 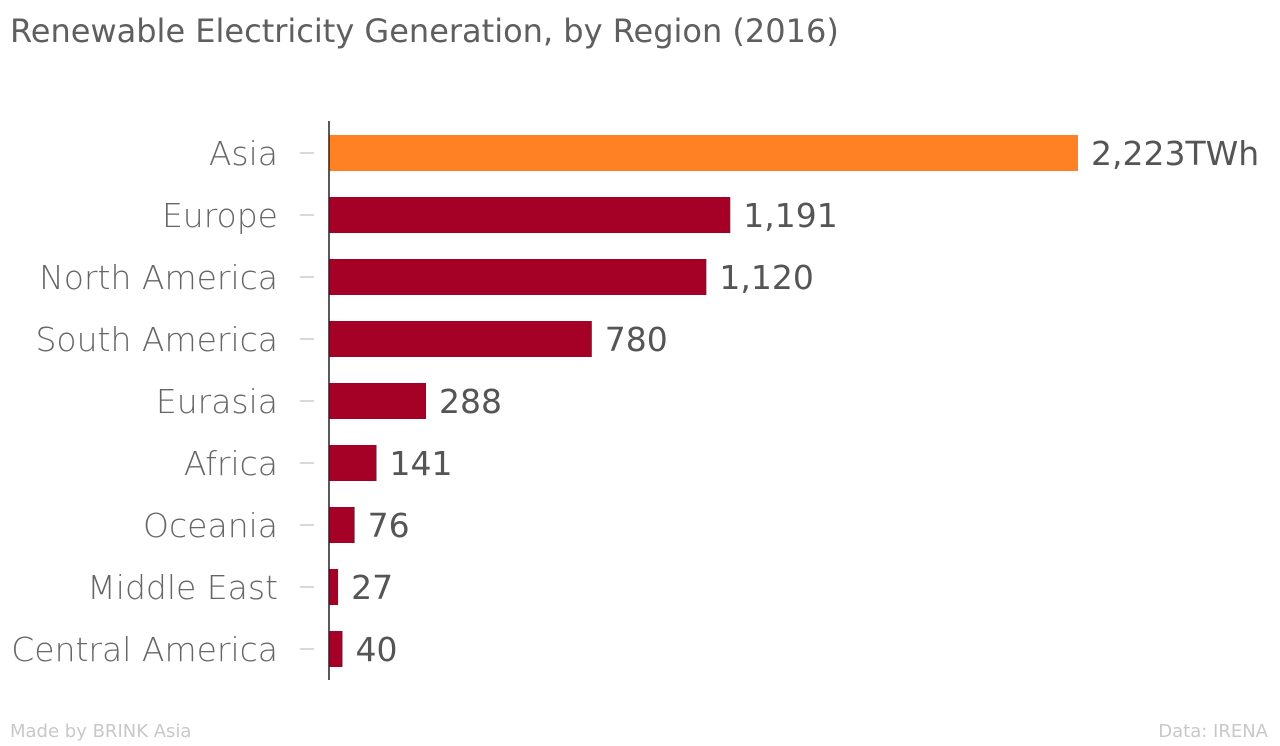 I want to click on bar-africa, so click(x=353, y=463).